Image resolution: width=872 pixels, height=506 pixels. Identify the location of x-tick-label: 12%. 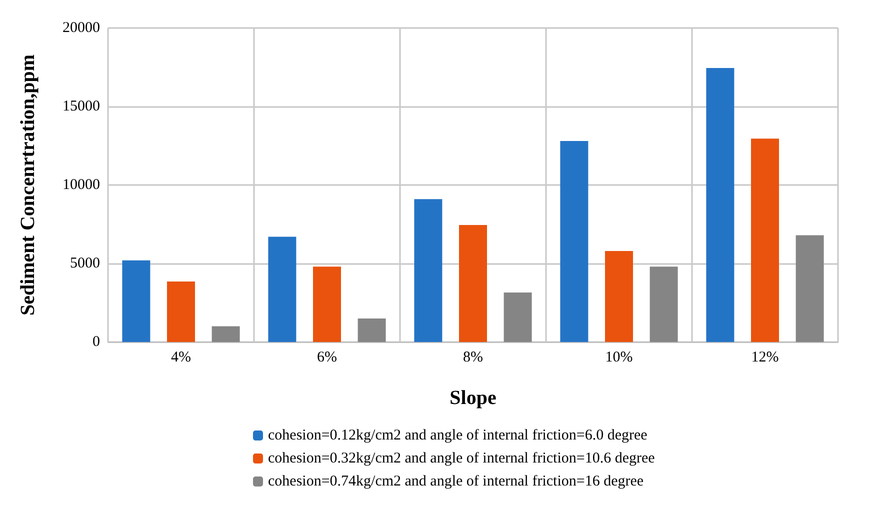
(765, 358).